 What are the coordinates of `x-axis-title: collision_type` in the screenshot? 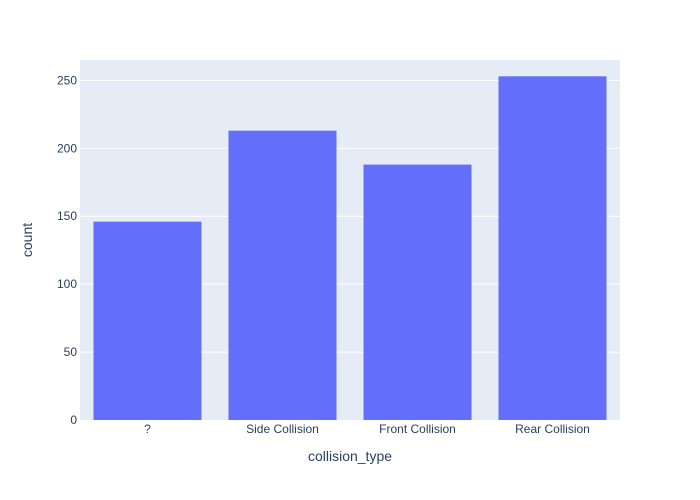 It's located at (350, 456).